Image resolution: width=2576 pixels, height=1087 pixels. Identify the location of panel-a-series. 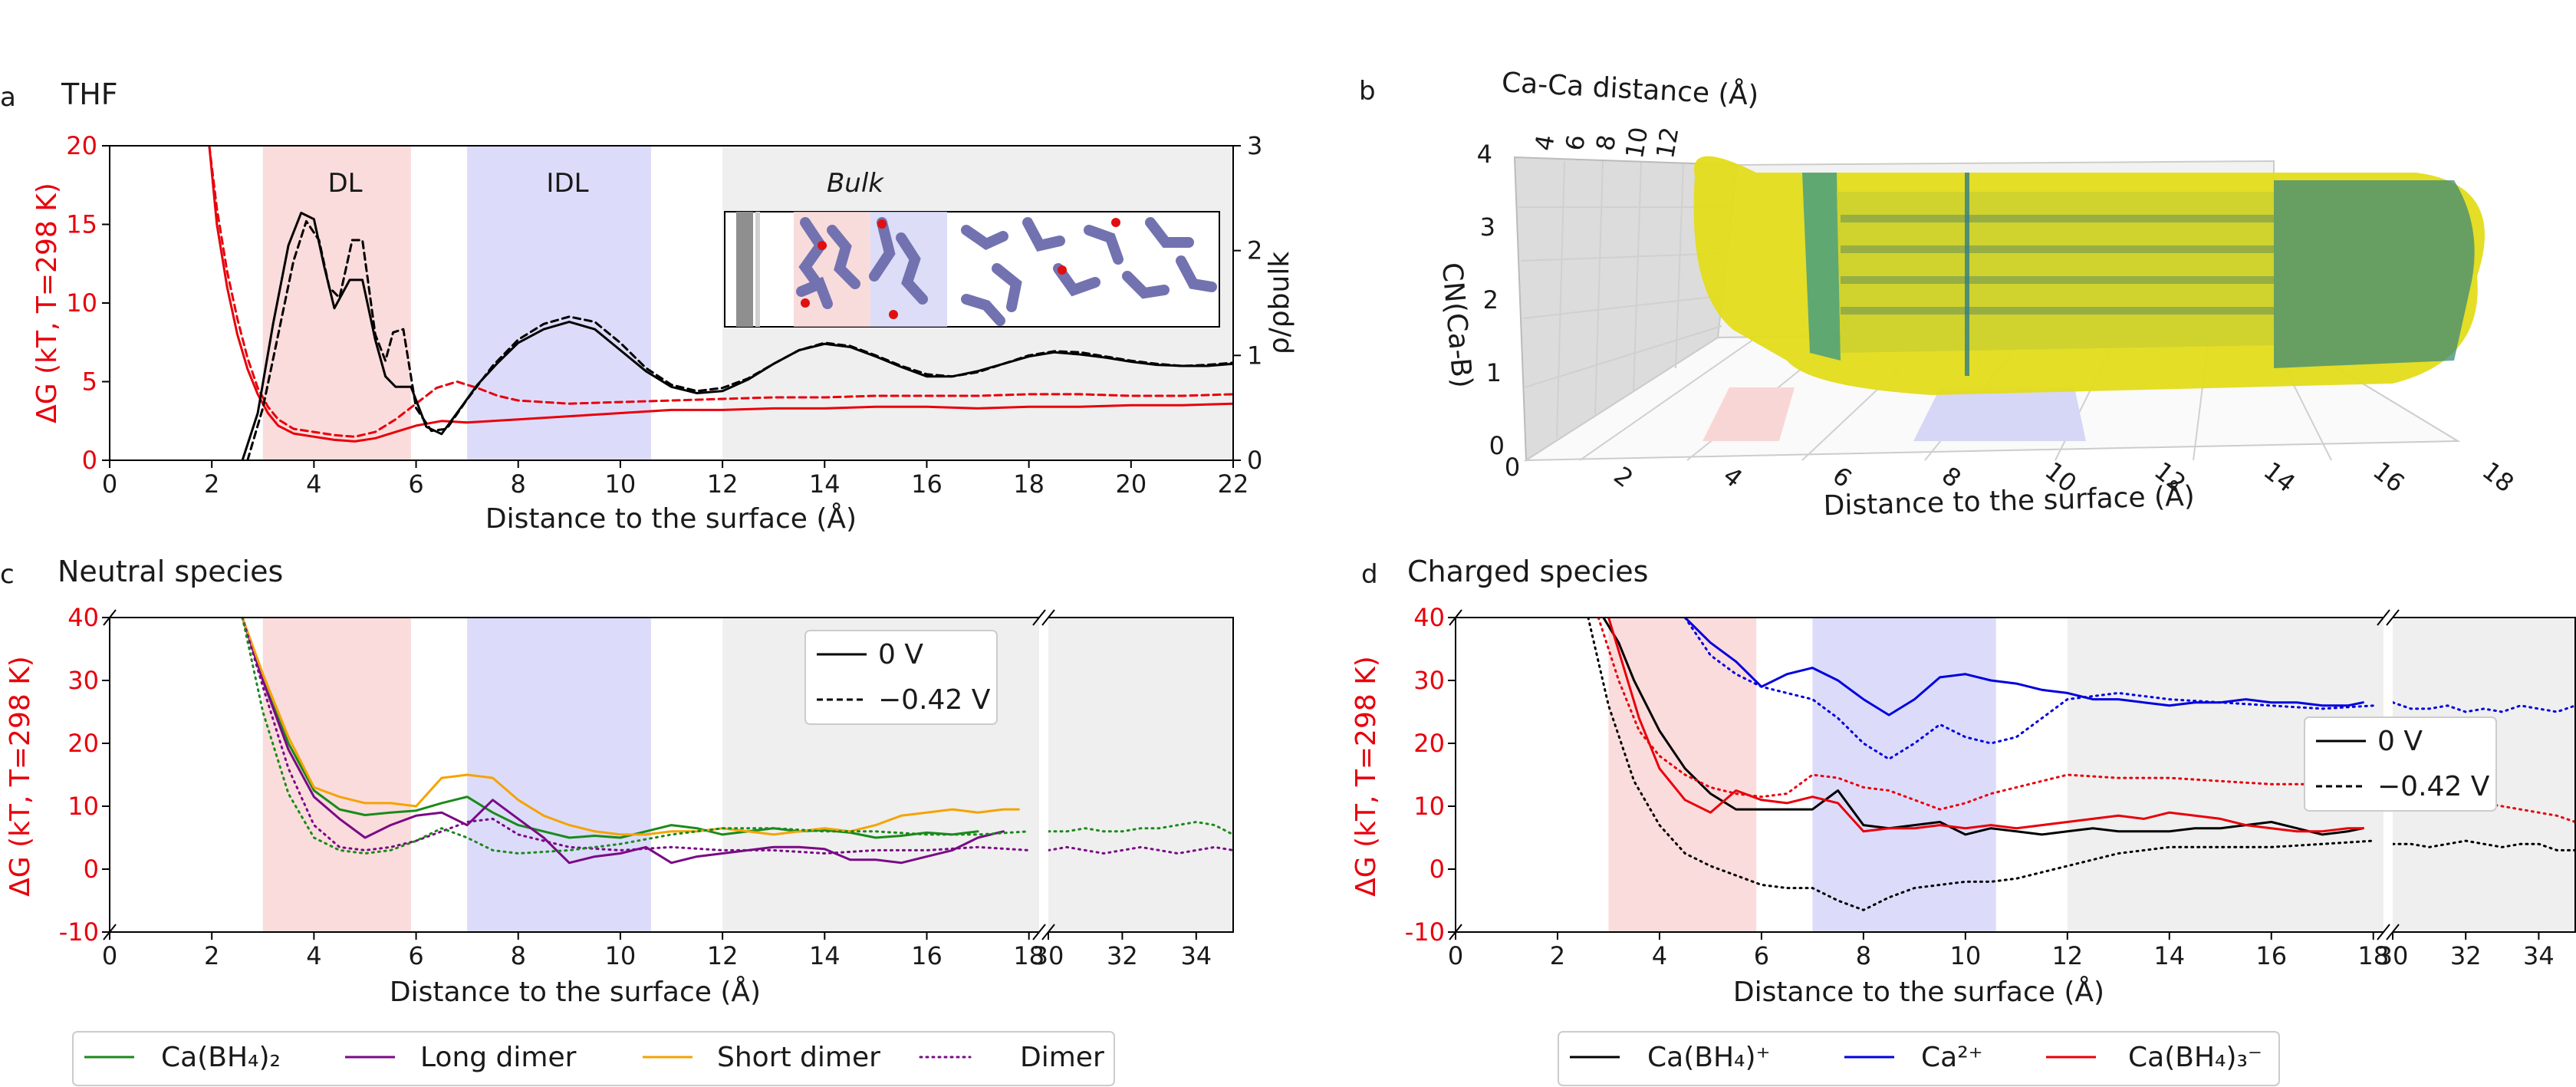
(720, 303).